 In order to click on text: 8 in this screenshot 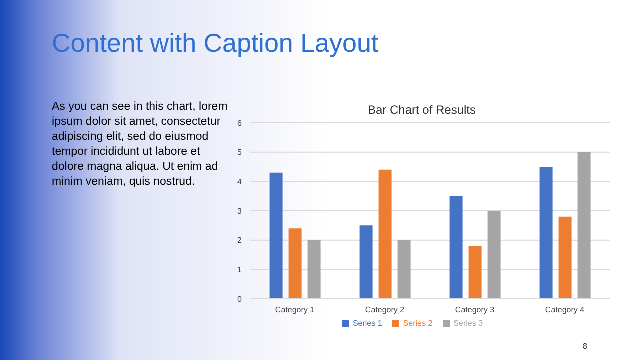, I will do `click(585, 346)`.